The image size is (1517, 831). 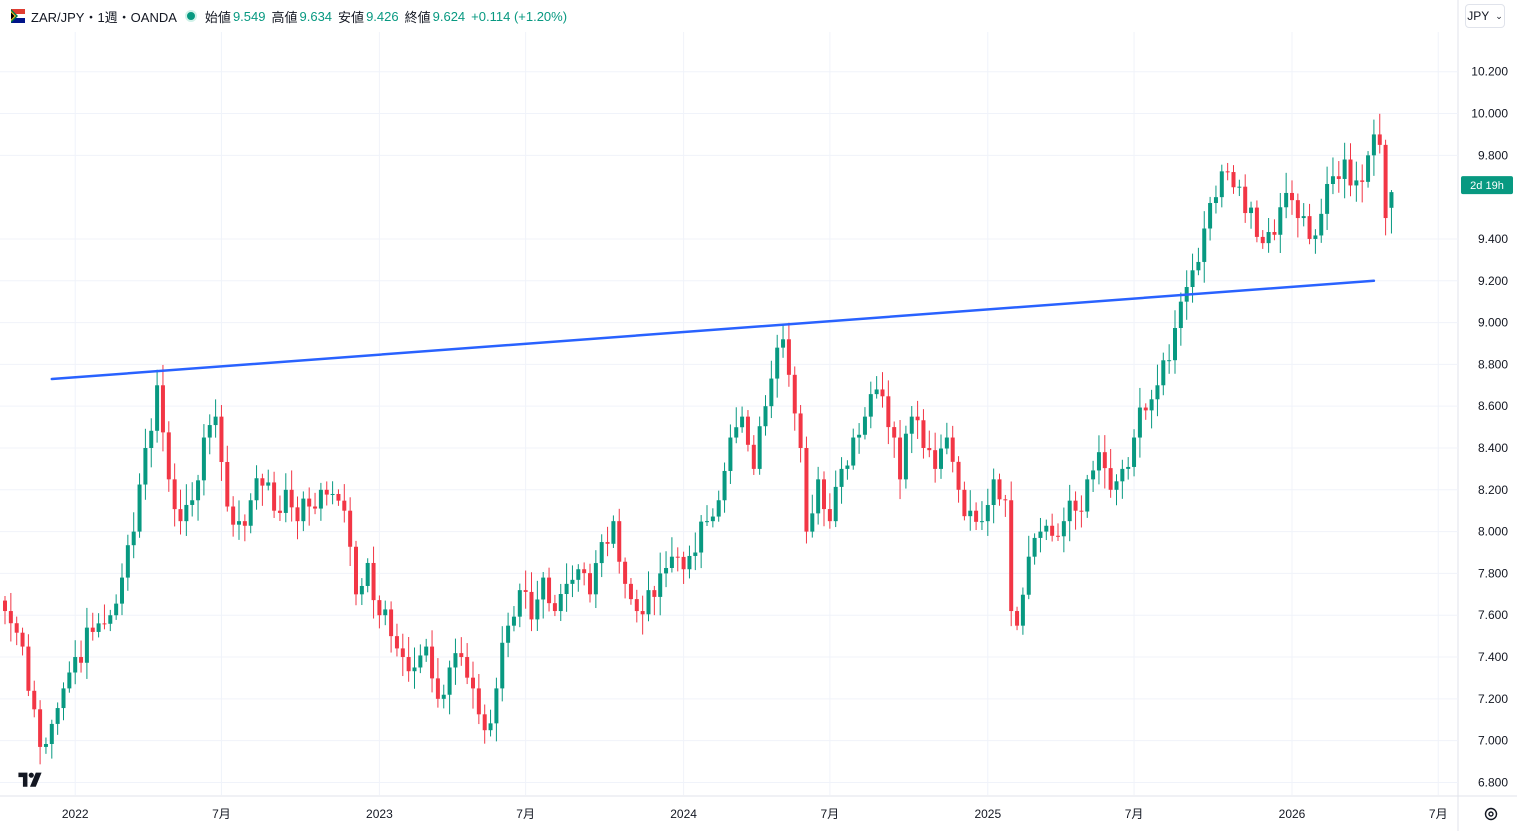 I want to click on y-tick-label: 8.000, so click(x=1493, y=532).